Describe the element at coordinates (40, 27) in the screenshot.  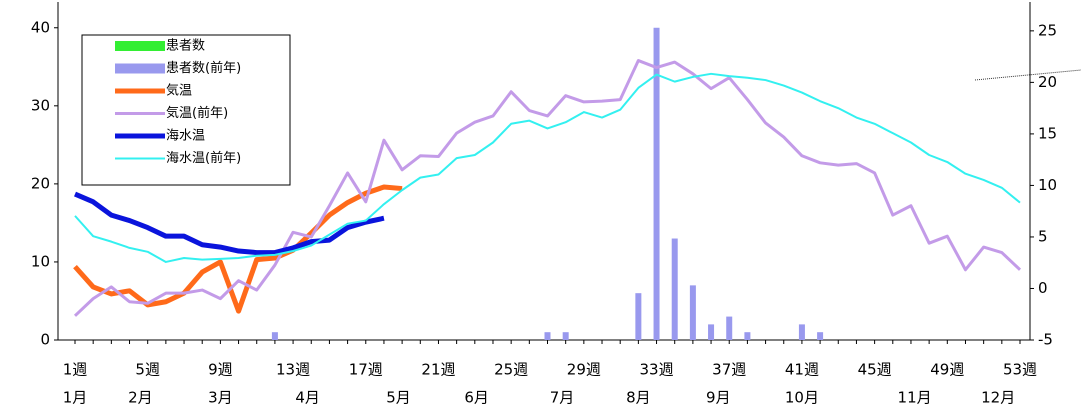
I see `y-tick-label: 40` at that location.